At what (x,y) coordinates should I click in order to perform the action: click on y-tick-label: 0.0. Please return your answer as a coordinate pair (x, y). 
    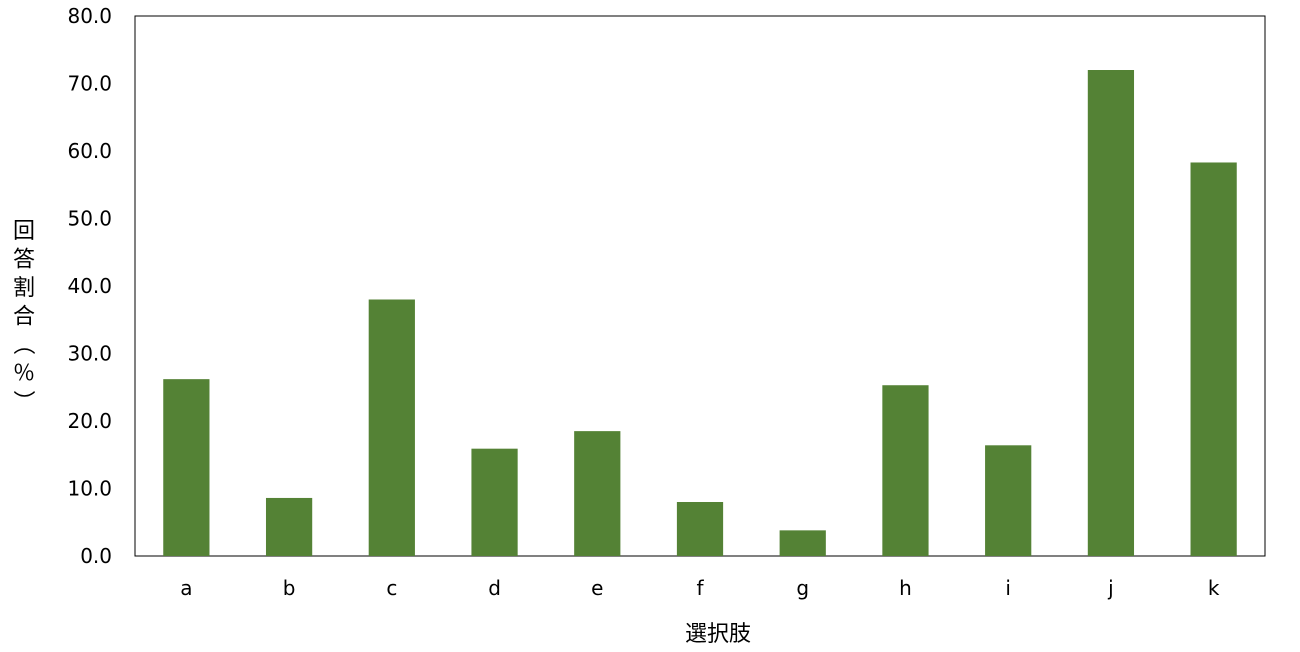
    Looking at the image, I should click on (96, 556).